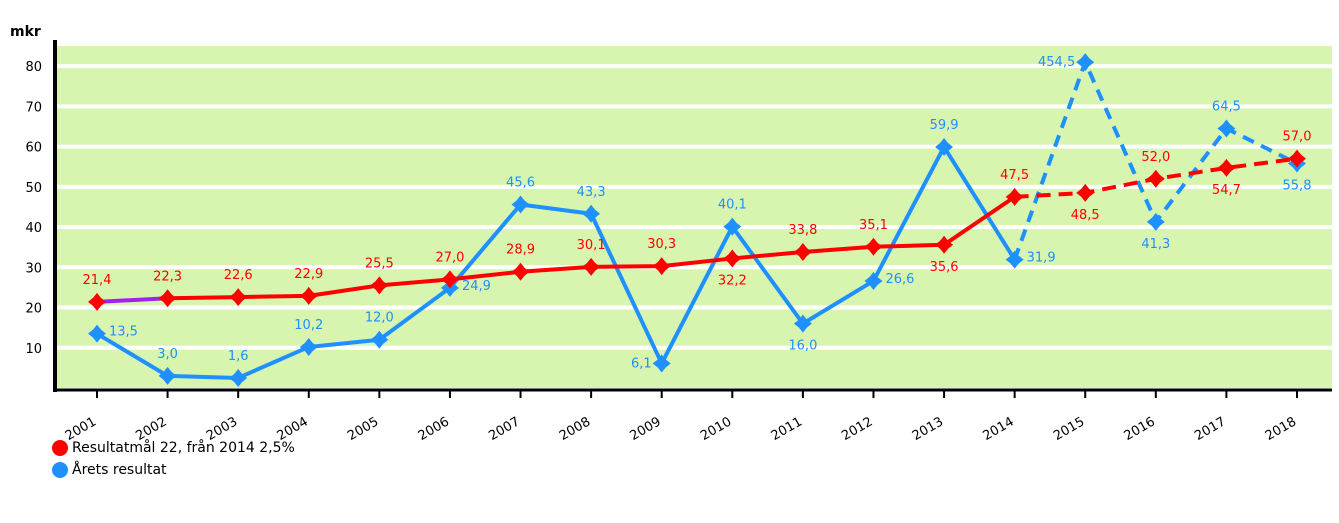 Image resolution: width=1339 pixels, height=523 pixels. Describe the element at coordinates (899, 279) in the screenshot. I see `data-label-result: 26,6` at that location.